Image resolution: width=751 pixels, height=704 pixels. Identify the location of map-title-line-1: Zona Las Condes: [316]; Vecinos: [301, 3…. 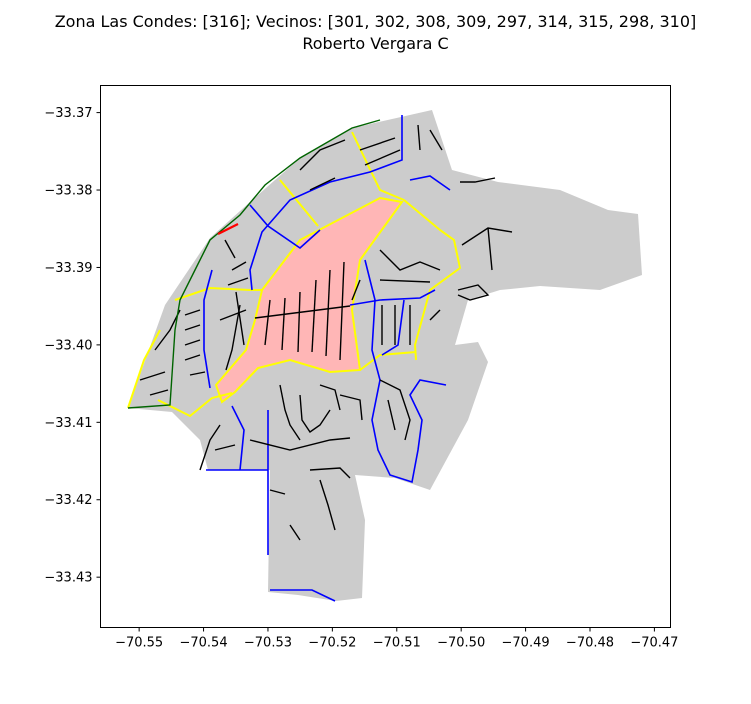
(375, 21).